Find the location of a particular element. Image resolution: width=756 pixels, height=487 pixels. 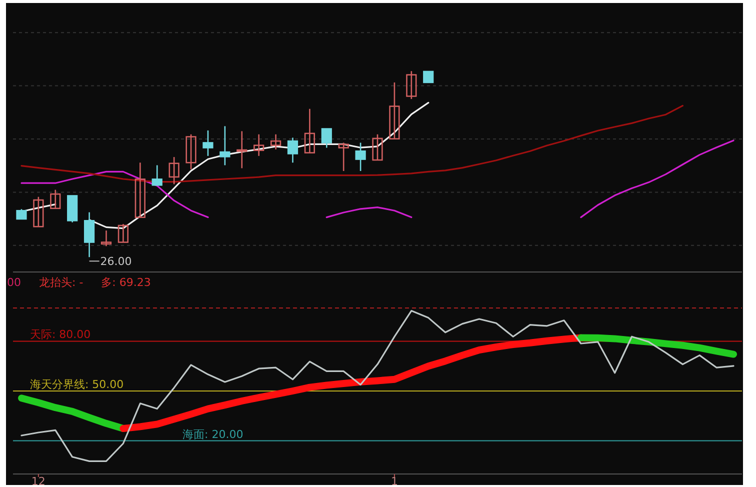

text: 00 is located at coordinates (14, 282).